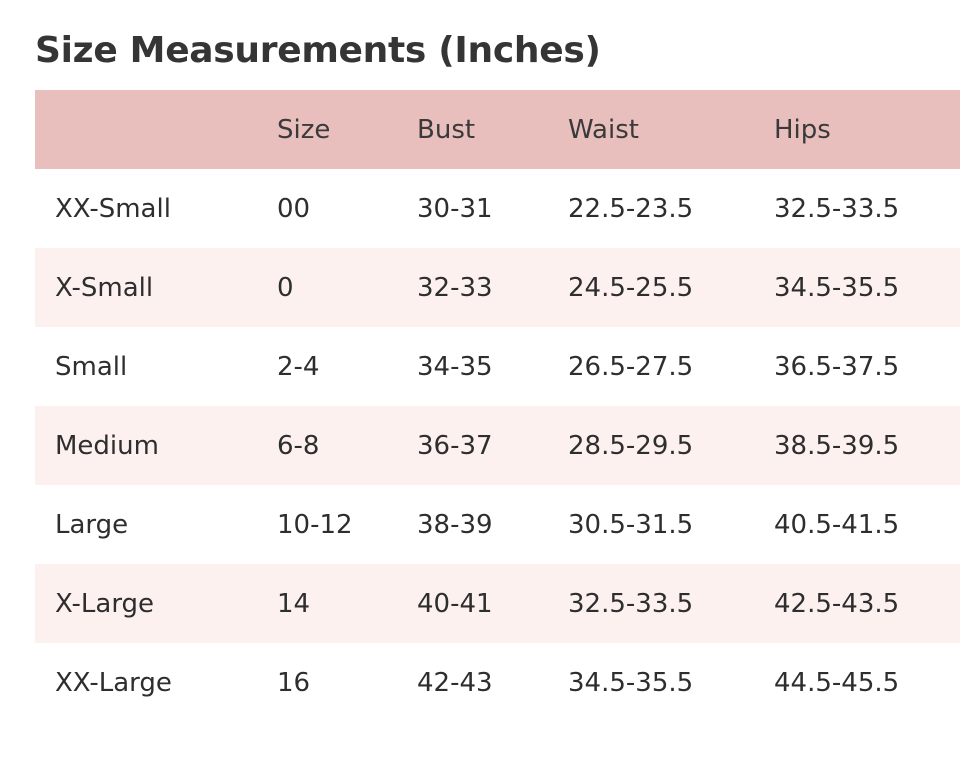  I want to click on hips-cell: 40.5-41.5, so click(837, 524).